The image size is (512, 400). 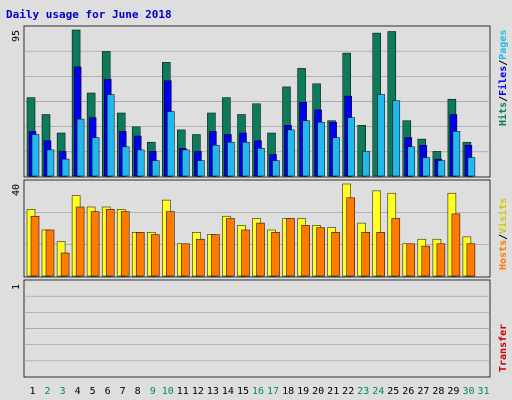 I want to click on x-tick-day-31: 31, so click(x=483, y=391).